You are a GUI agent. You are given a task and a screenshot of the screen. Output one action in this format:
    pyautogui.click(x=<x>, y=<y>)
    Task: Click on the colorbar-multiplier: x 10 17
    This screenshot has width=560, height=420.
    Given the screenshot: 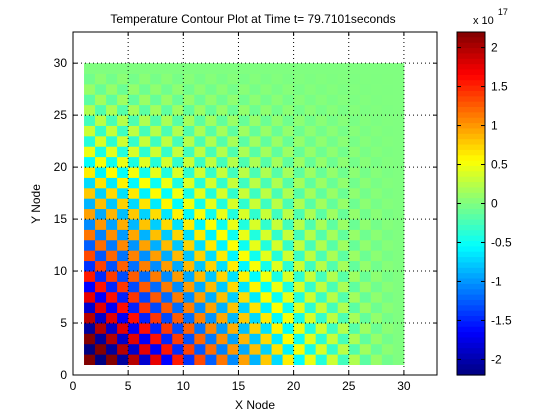 What is the action you would take?
    pyautogui.click(x=490, y=17)
    